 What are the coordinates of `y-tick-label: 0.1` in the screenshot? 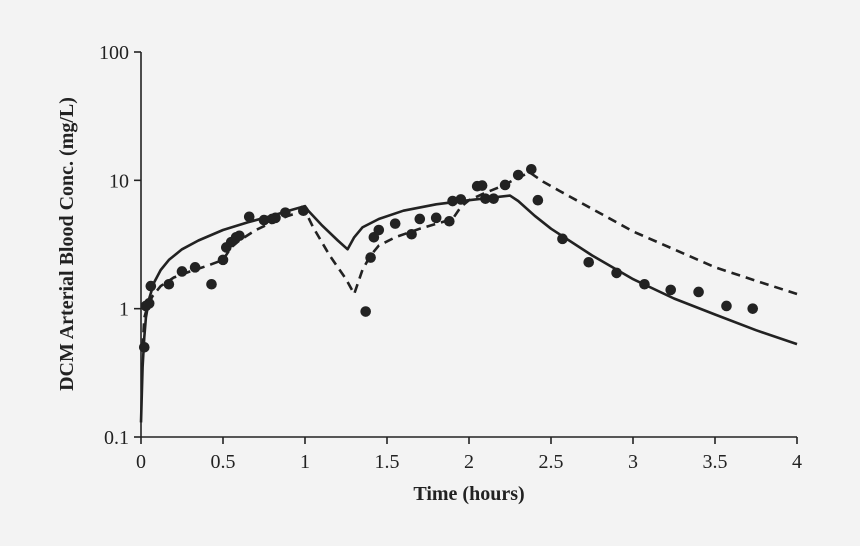 It's located at (116, 438).